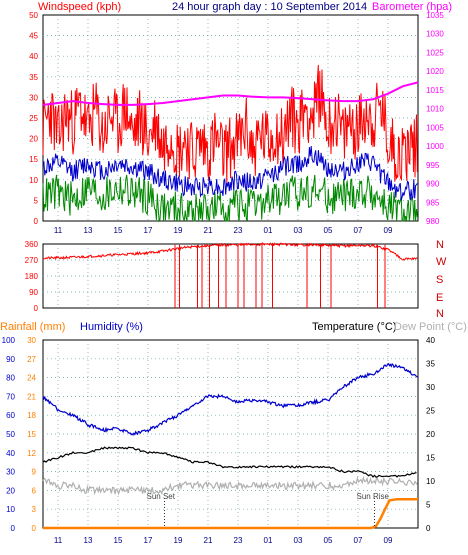  What do you see at coordinates (430, 481) in the screenshot?
I see `temperature-tick-label: 10` at bounding box center [430, 481].